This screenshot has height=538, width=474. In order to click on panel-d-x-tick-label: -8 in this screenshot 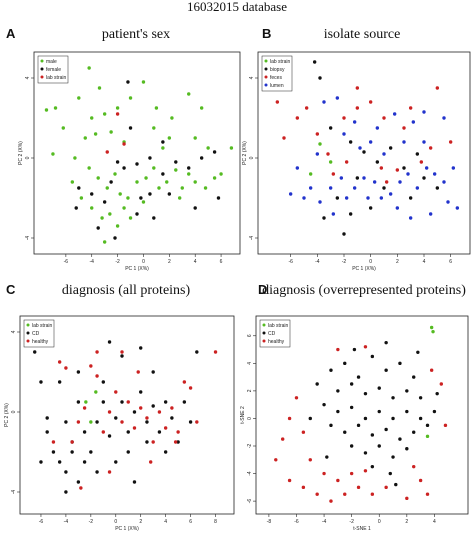, I will do `click(269, 522)`.